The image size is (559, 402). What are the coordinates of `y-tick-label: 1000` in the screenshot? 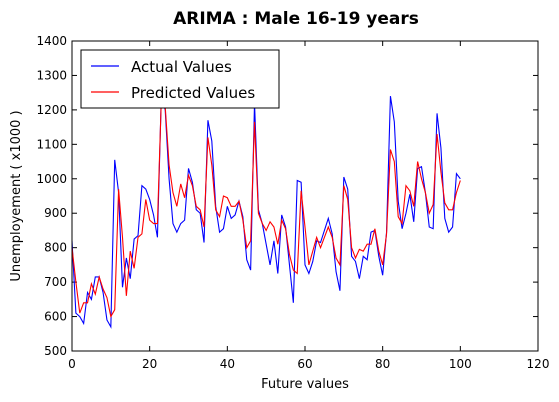 It's located at (51, 179).